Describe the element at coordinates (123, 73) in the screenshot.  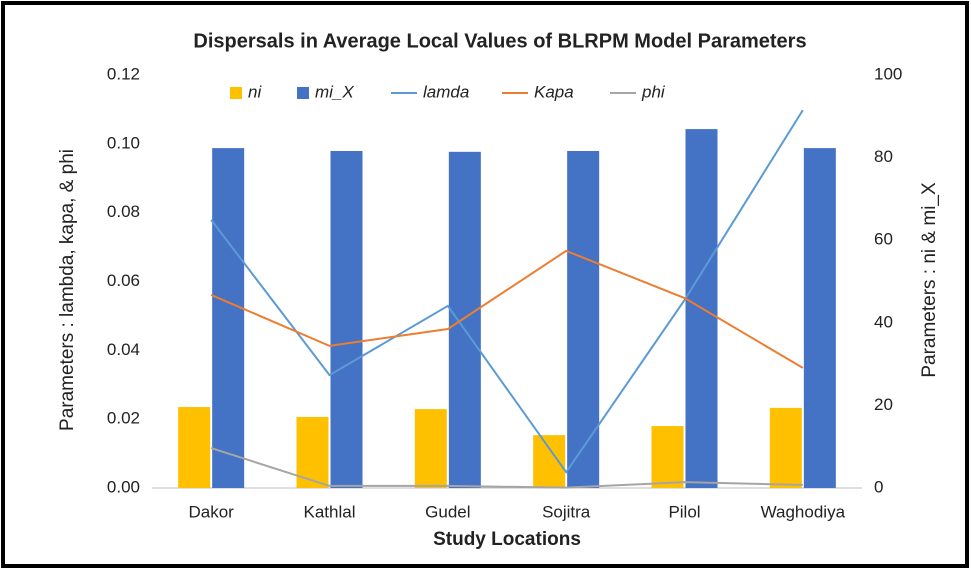
I see `y-tick-label: 0.12` at that location.